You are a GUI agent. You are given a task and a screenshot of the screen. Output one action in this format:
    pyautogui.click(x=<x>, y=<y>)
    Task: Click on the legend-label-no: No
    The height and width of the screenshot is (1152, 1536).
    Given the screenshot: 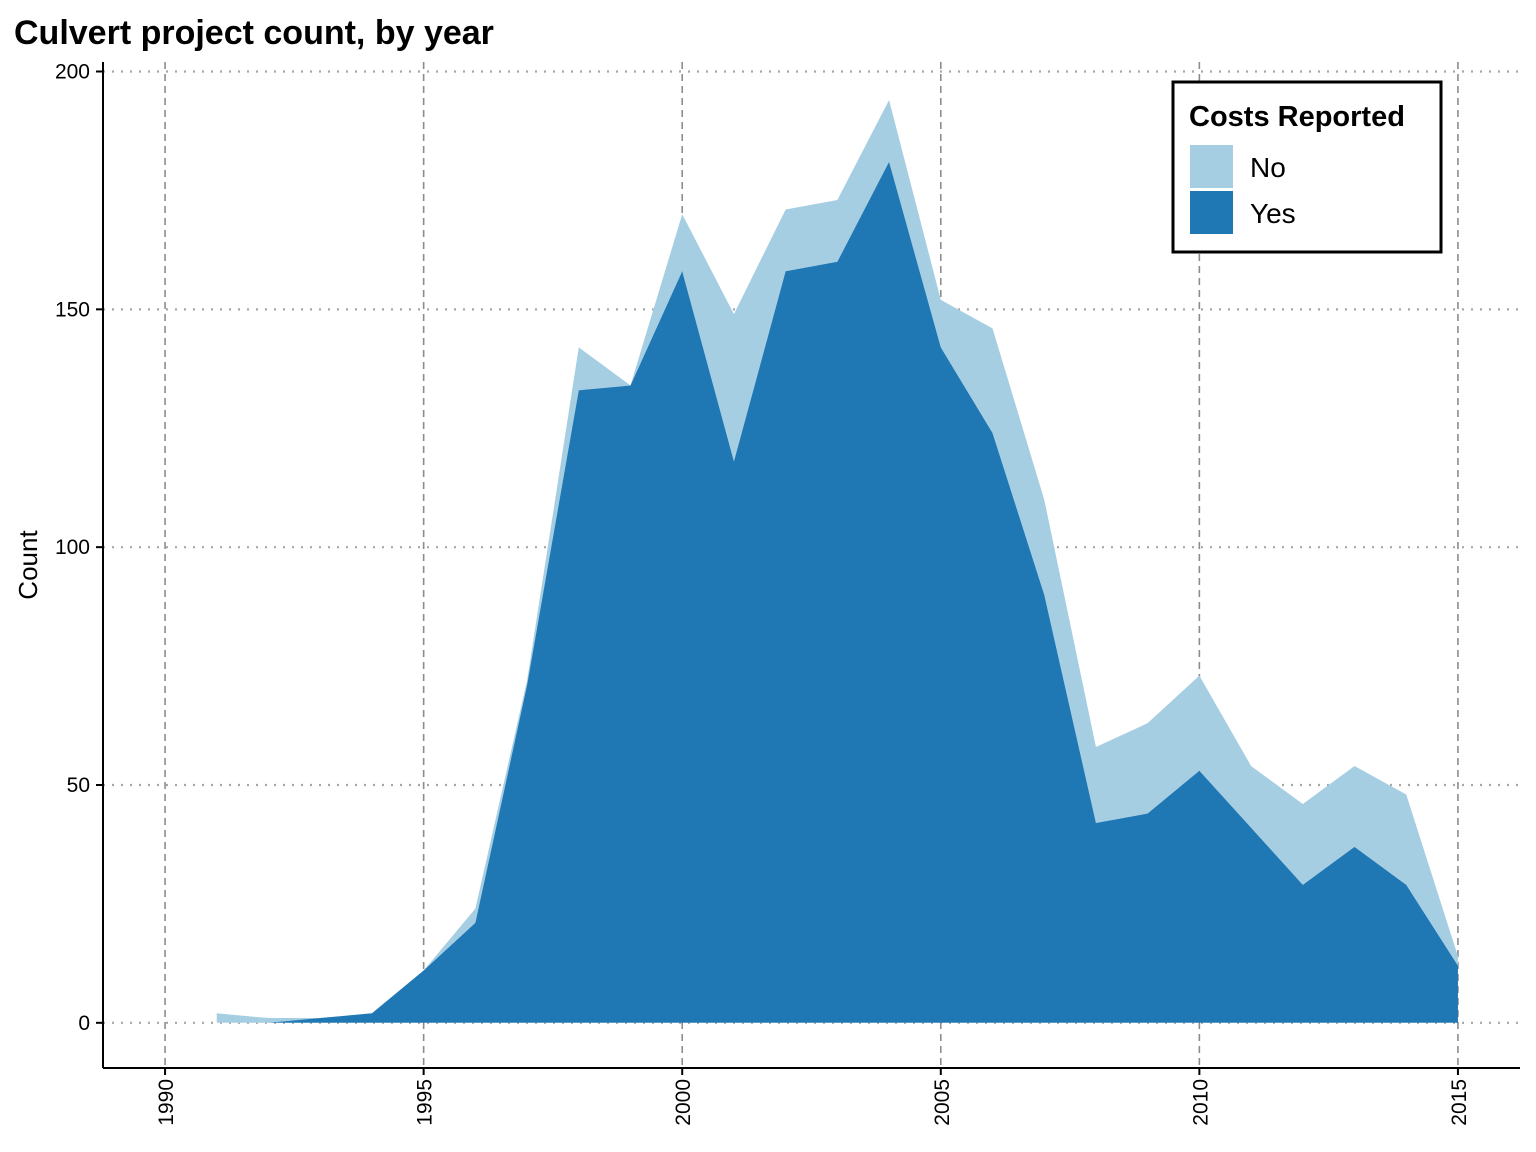 What is the action you would take?
    pyautogui.click(x=1268, y=167)
    